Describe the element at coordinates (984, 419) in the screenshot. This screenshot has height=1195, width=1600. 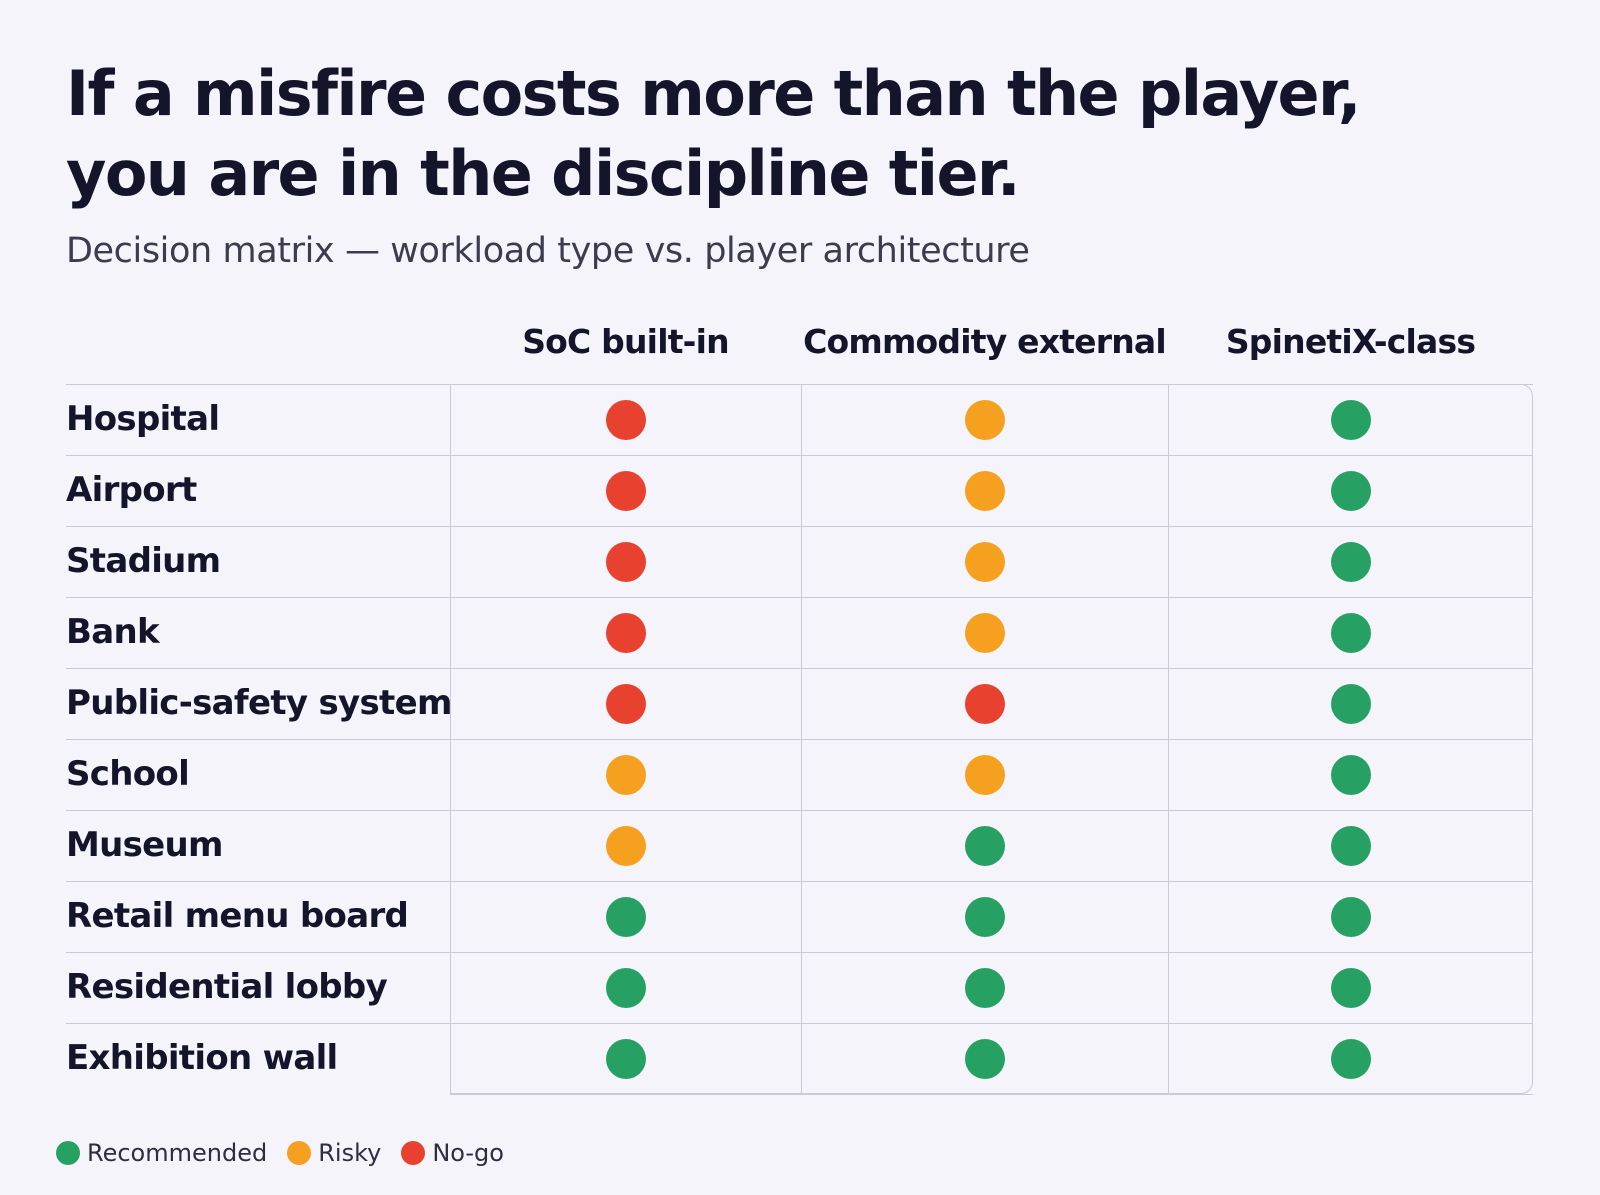
I see `status-dot-hospital-commodity-external-risky` at that location.